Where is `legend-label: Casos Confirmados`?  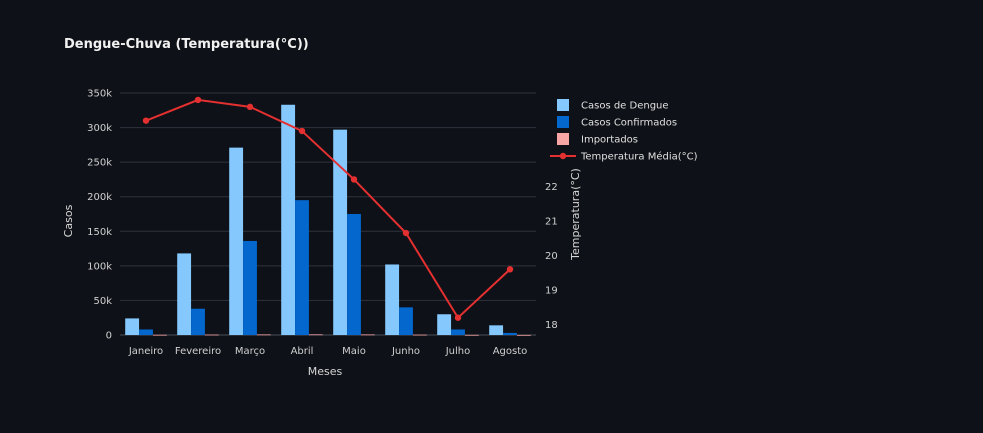 legend-label: Casos Confirmados is located at coordinates (629, 123).